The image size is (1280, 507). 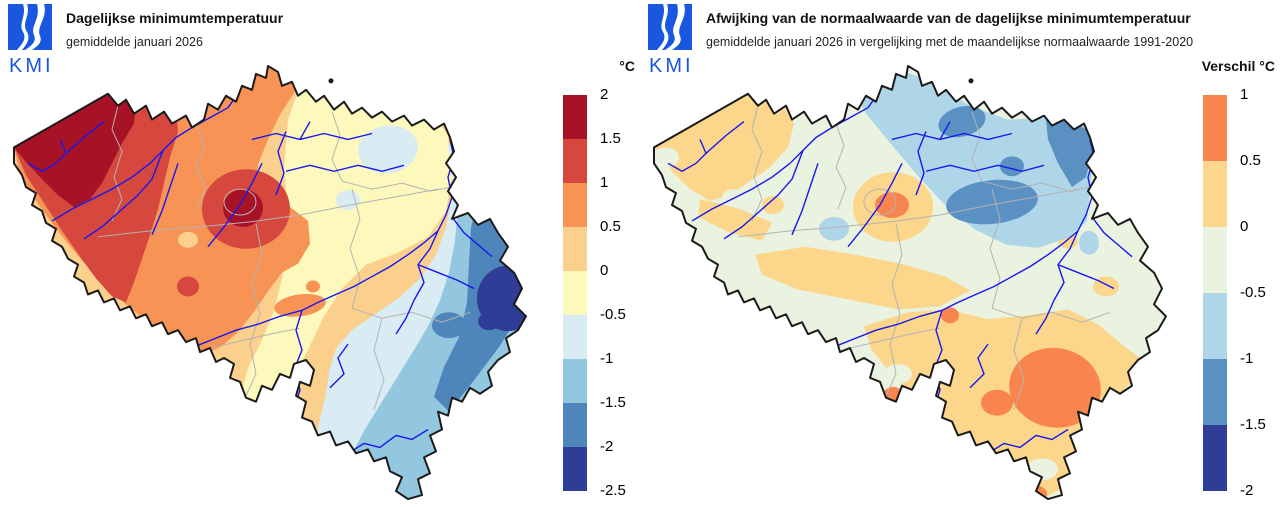 What do you see at coordinates (388, 149) in the screenshot?
I see `contour-blob-paleblue-ne` at bounding box center [388, 149].